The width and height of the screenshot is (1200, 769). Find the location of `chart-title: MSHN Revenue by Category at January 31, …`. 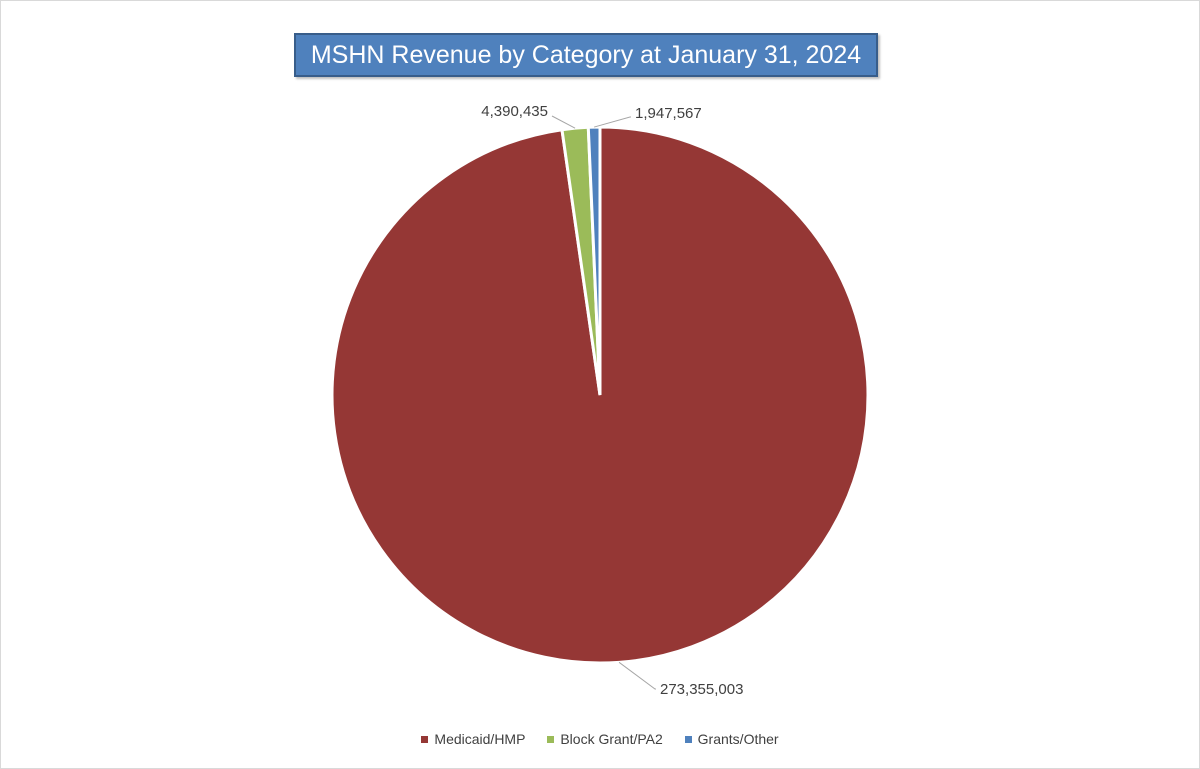

chart-title: MSHN Revenue by Category at January 31, … is located at coordinates (586, 55).